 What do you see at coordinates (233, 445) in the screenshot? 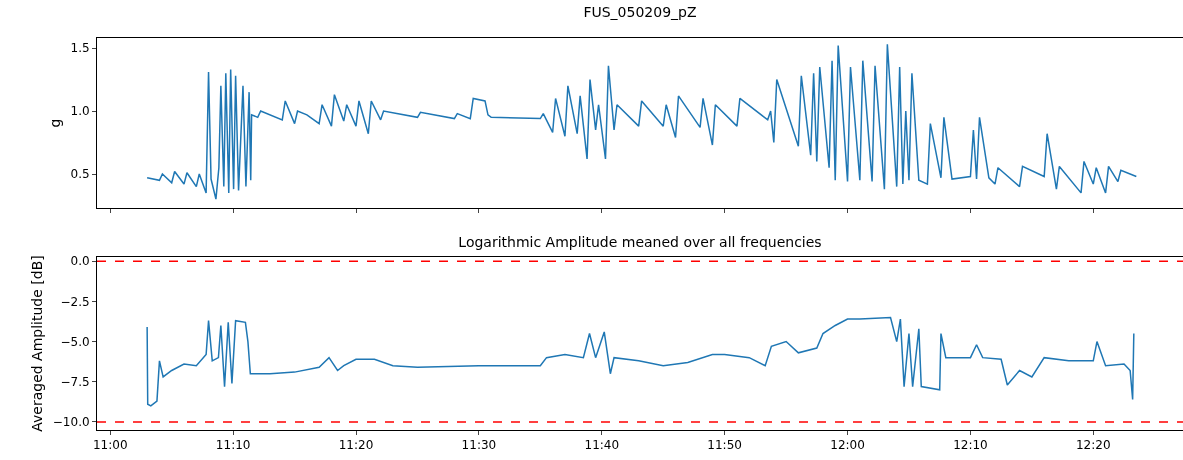
I see `x-tick-label: 11:10` at bounding box center [233, 445].